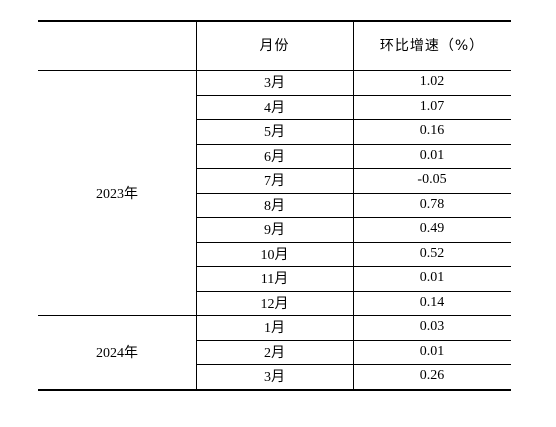 This screenshot has width=556, height=427. Describe the element at coordinates (274, 133) in the screenshot. I see `month-cell: 5月` at that location.